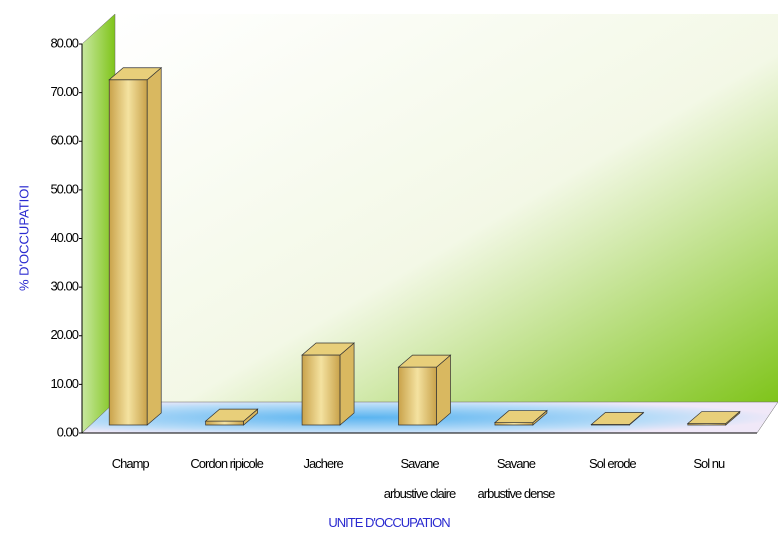  Describe the element at coordinates (389, 522) in the screenshot. I see `x-axis-title: UNITE D'OCCUPATION` at that location.